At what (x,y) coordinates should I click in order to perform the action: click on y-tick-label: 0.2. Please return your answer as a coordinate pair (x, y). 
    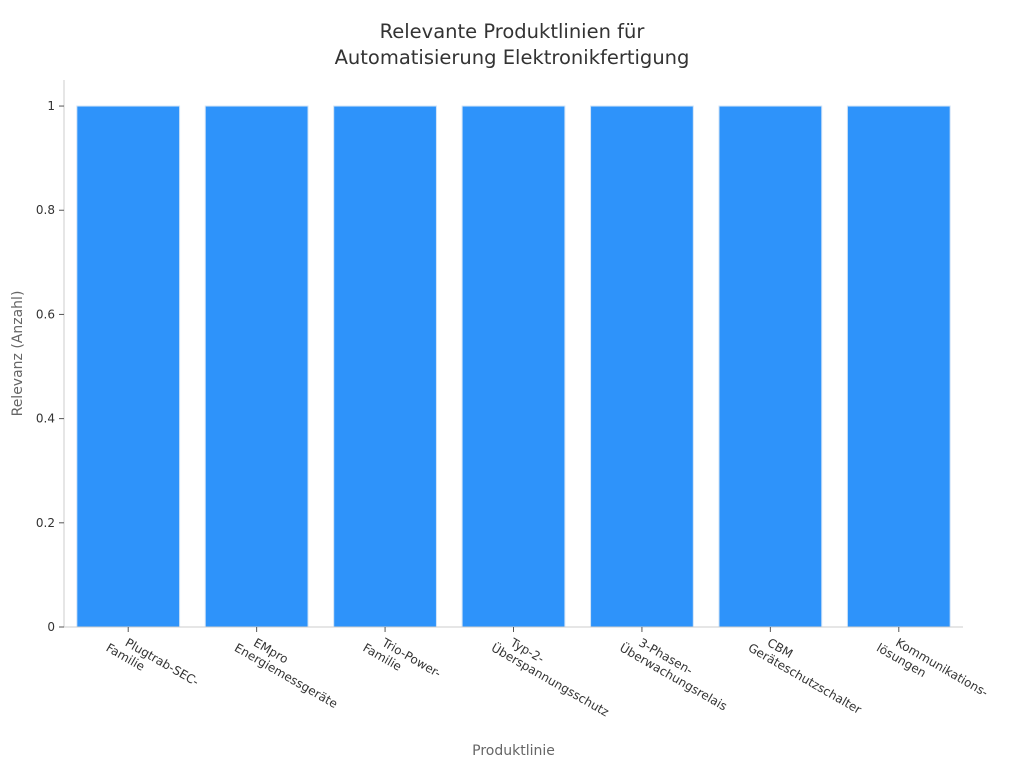
    Looking at the image, I should click on (45, 523).